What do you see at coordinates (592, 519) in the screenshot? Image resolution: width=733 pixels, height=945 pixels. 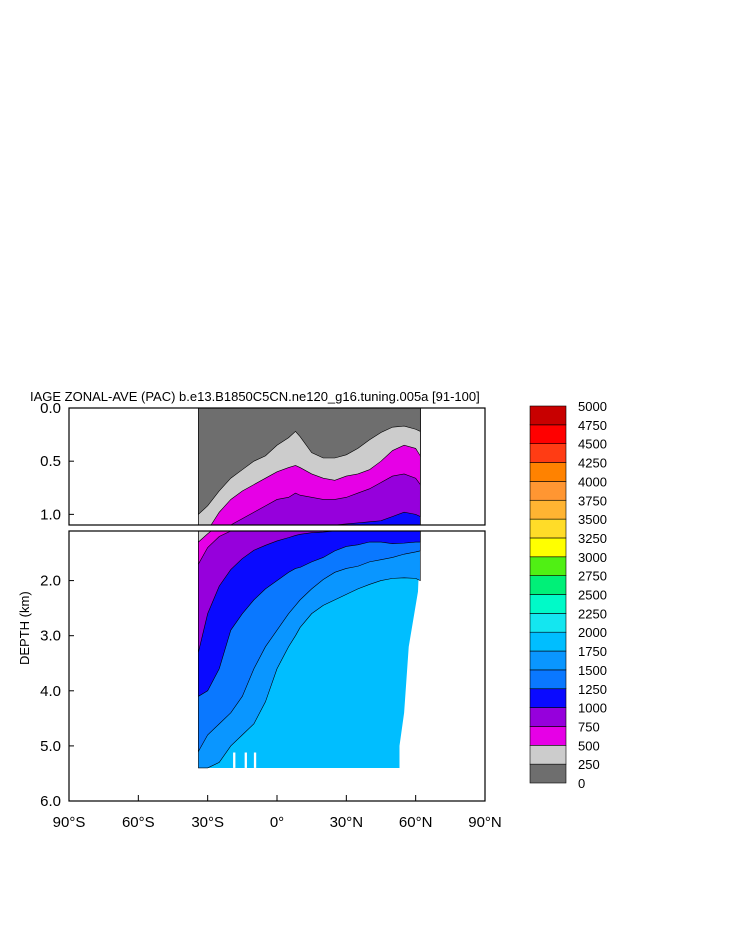 I see `colorbar-label-14: 3500` at bounding box center [592, 519].